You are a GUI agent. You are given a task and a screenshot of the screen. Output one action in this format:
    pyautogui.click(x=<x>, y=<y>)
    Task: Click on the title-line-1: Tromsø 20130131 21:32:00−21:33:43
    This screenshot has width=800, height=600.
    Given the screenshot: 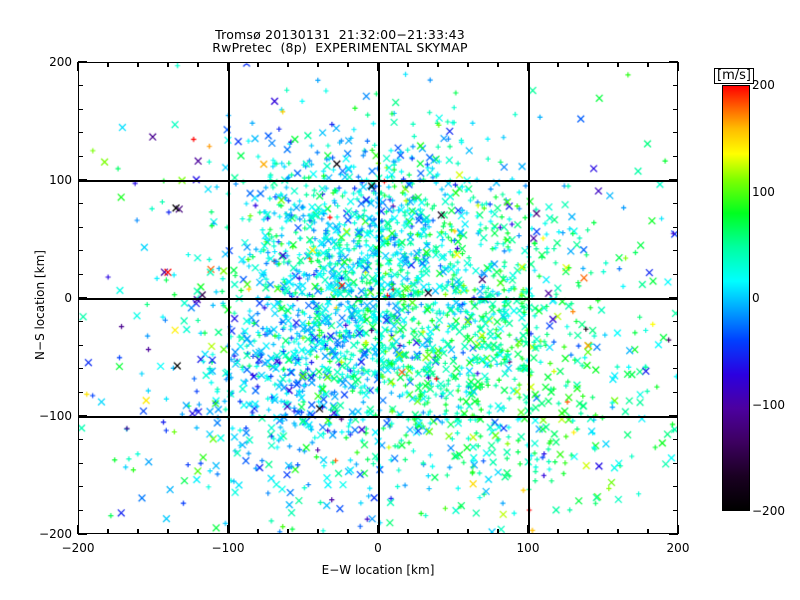 What is the action you would take?
    pyautogui.click(x=340, y=34)
    